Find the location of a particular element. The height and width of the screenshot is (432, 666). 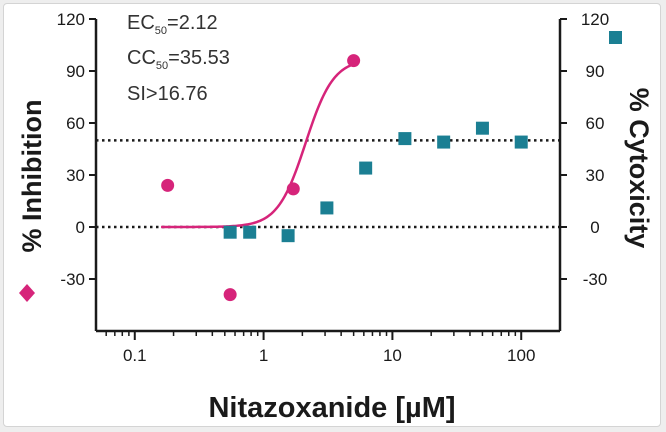

y-left-tick-label: 90 is located at coordinates (75, 71).